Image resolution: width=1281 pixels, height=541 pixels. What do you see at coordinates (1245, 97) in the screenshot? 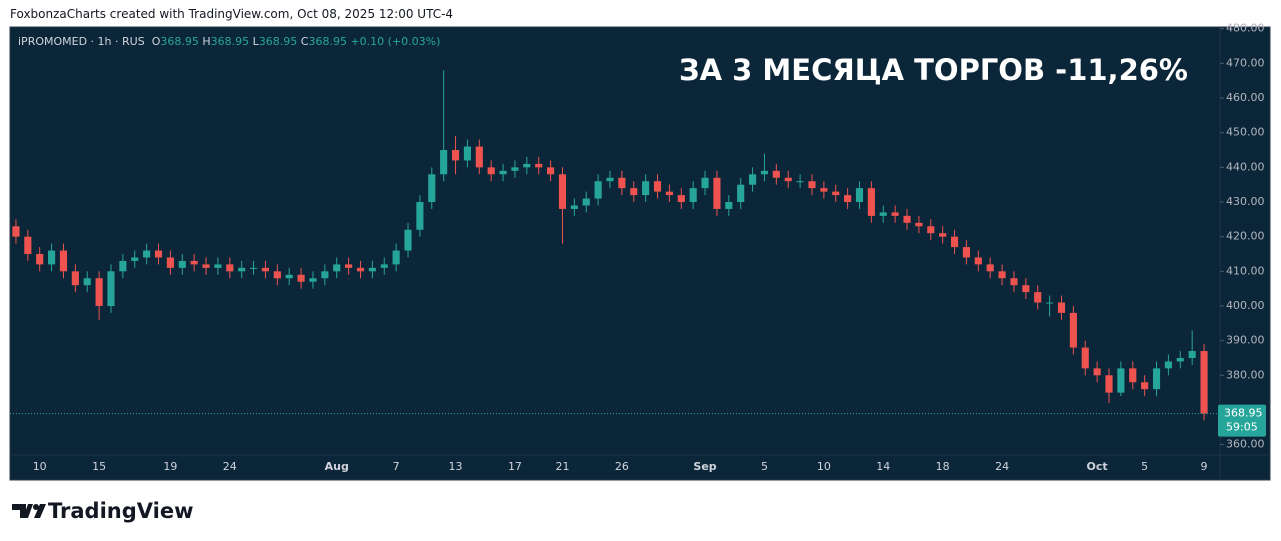
I see `y-tick-label: 460.00` at bounding box center [1245, 97].